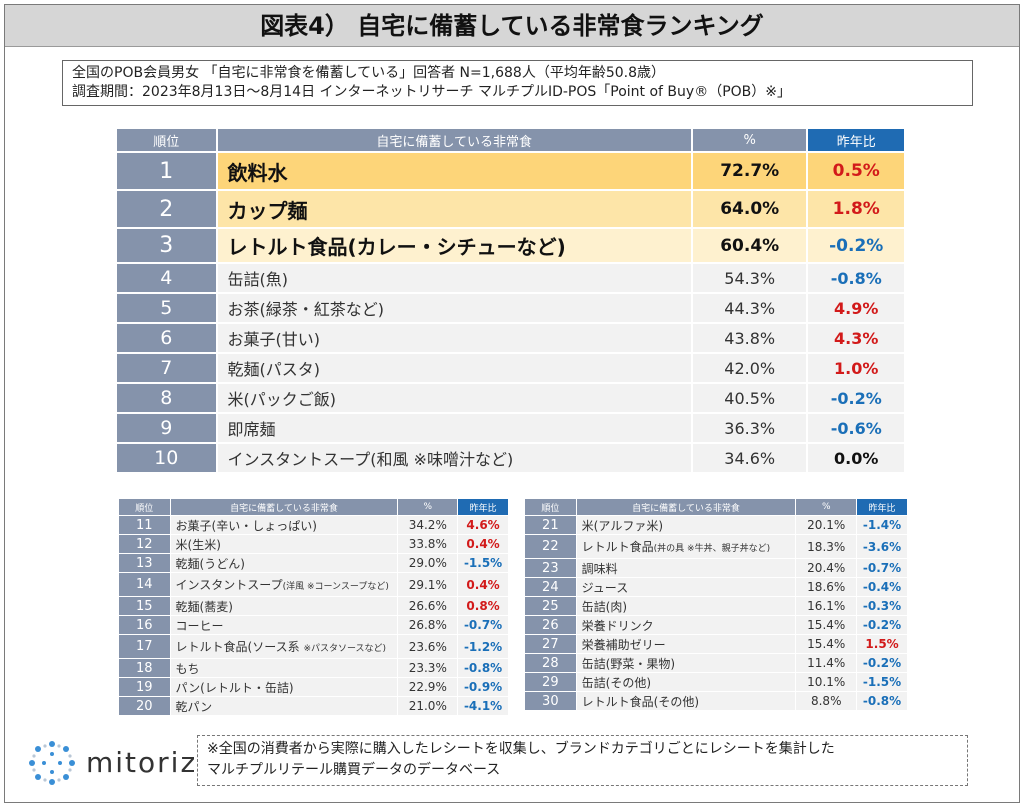 The width and height of the screenshot is (1024, 807). I want to click on header-pct: %, so click(826, 507).